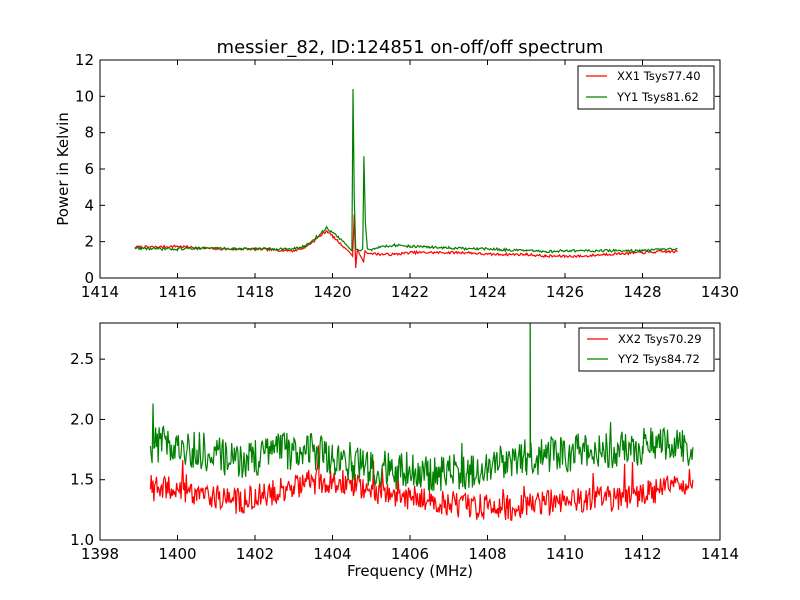 The image size is (800, 600). I want to click on y-tick-label: 2, so click(89, 242).